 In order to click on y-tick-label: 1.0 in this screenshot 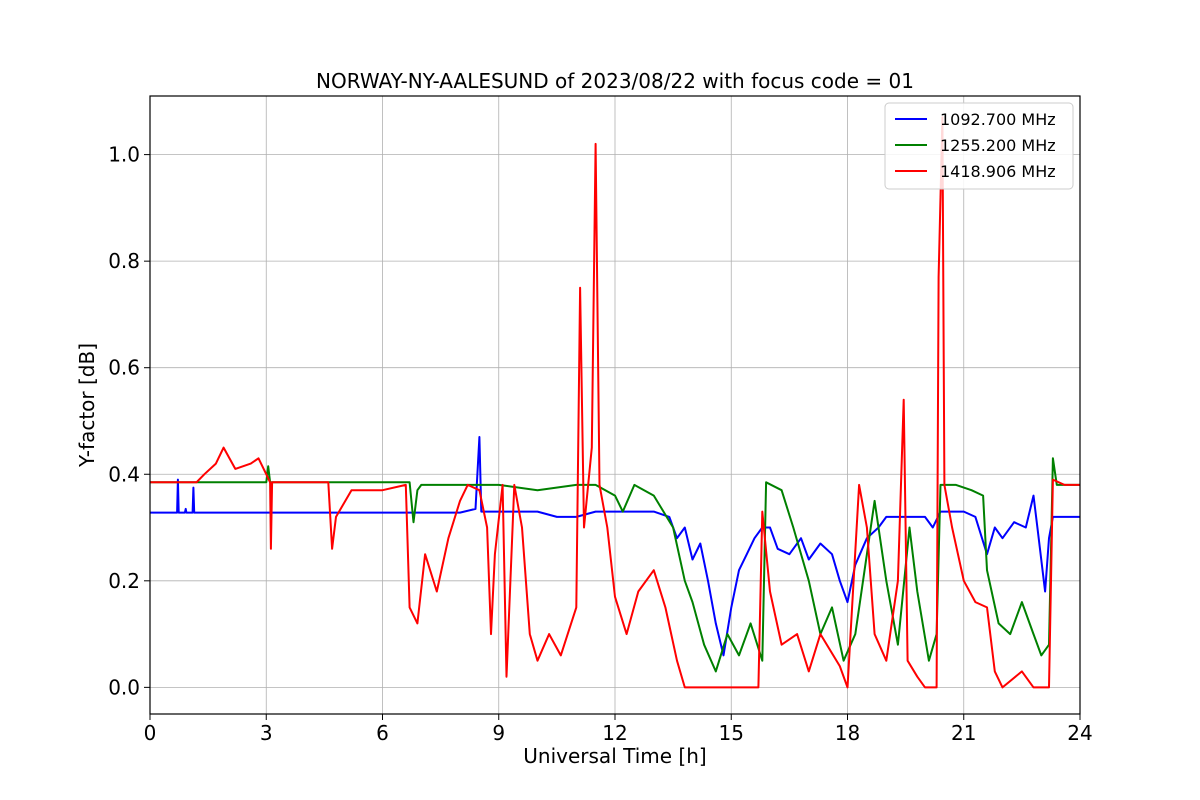, I will do `click(124, 155)`.